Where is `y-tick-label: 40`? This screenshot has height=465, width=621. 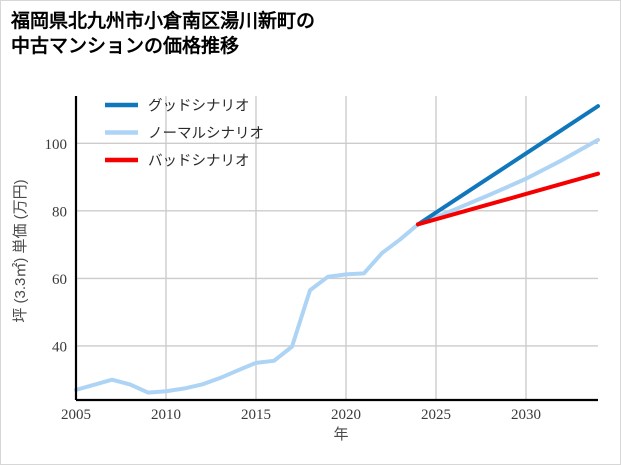
y-tick-label: 40 is located at coordinates (59, 347).